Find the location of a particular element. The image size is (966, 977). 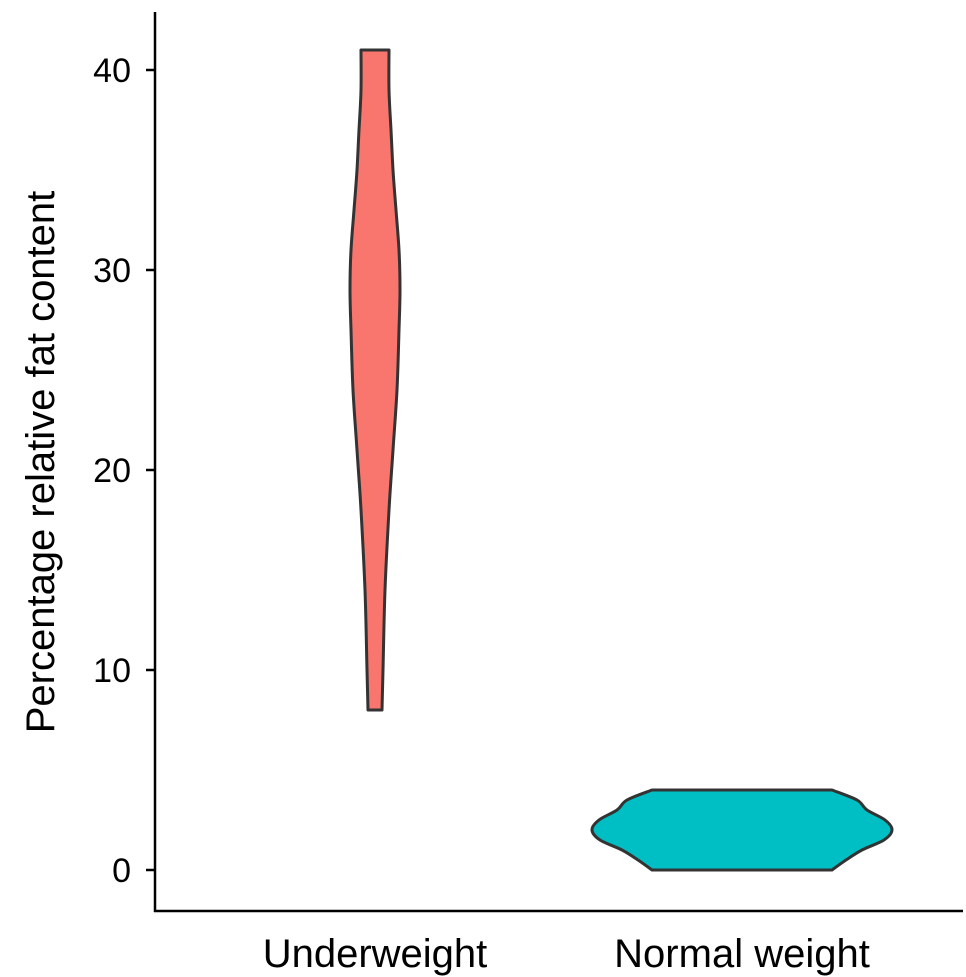

violin-underweight is located at coordinates (375, 380).